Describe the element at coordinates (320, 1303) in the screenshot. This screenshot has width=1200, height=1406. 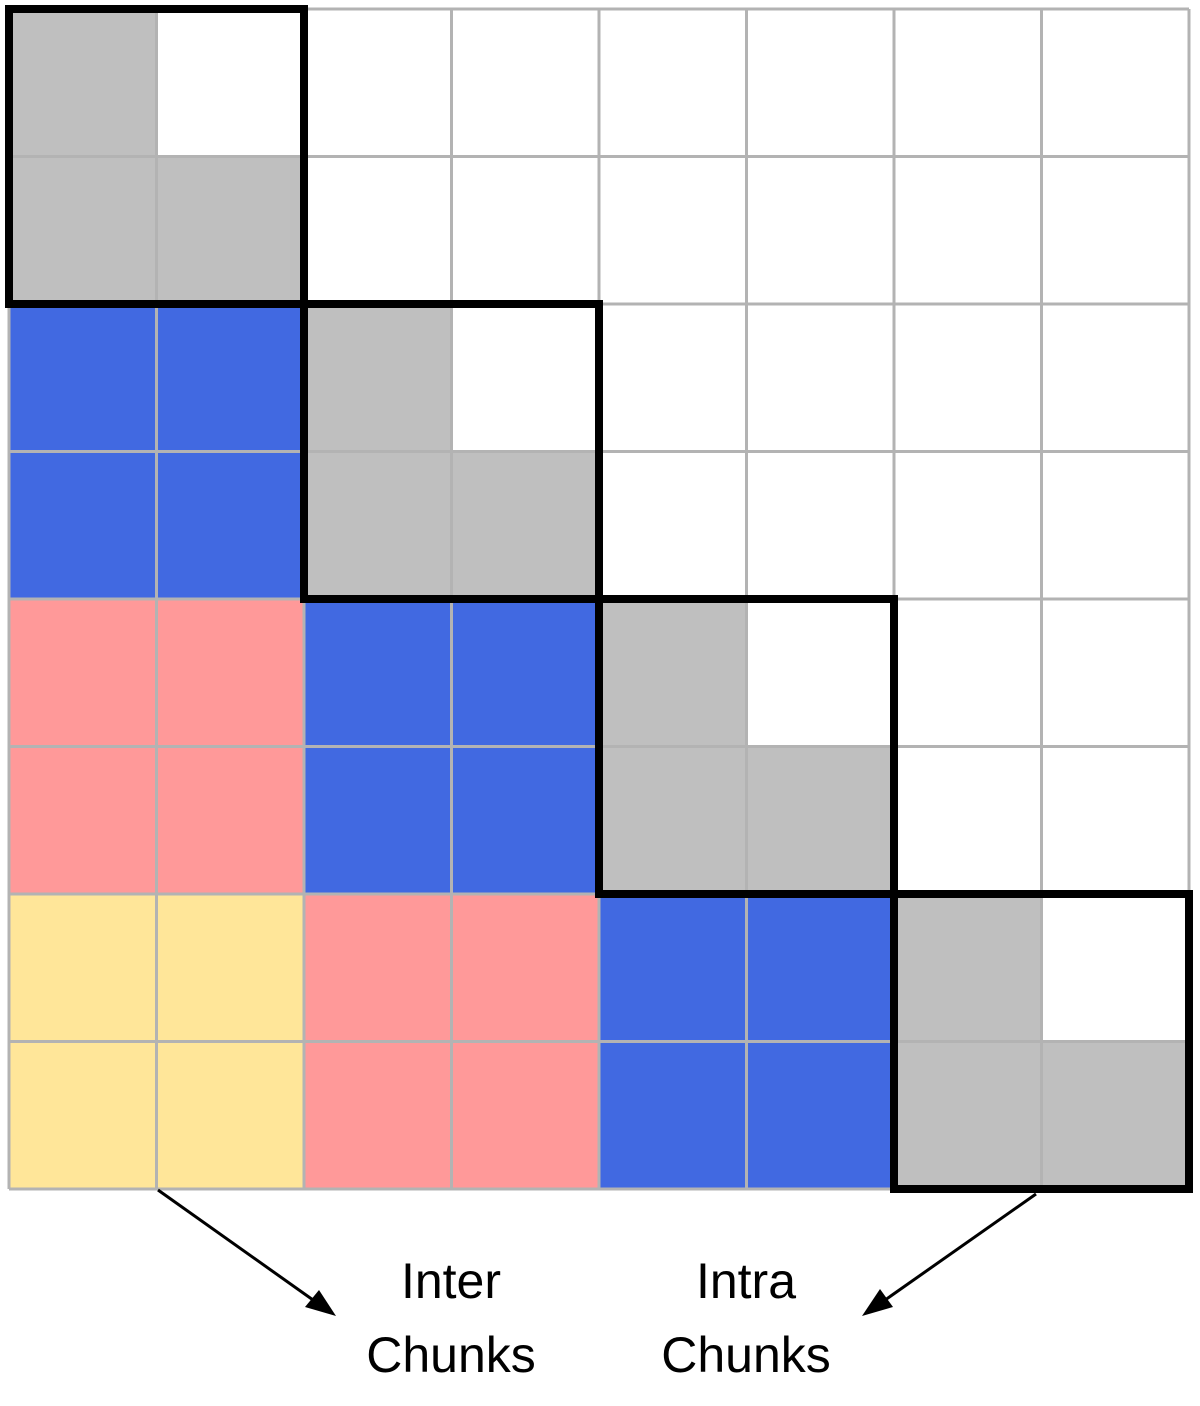
I see `inter-chunks-arrowhead` at that location.